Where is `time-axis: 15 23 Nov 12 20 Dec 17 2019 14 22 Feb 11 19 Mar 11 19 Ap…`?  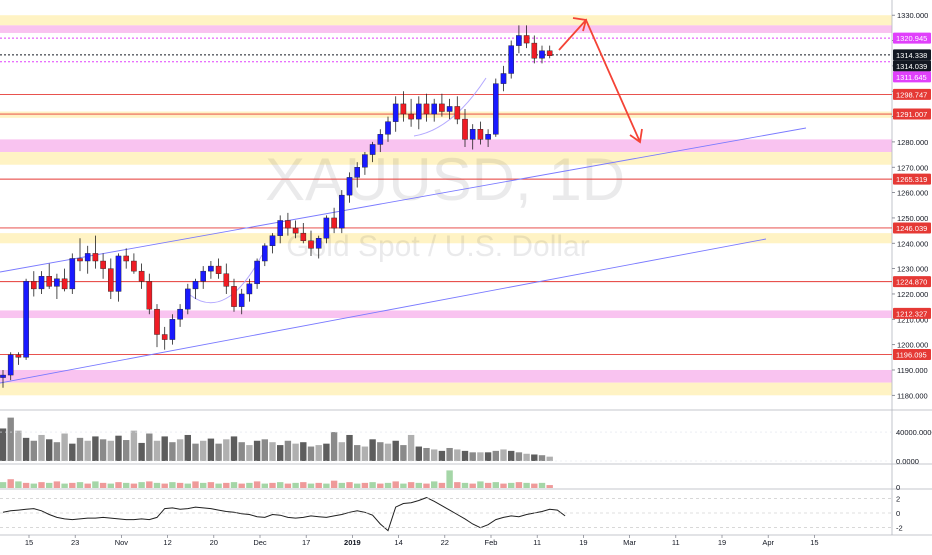
time-axis: 15 23 Nov 12 20 Dec 17 2019 14 22 Feb 11 19 Mar 11 19 Ap… is located at coordinates (466, 542).